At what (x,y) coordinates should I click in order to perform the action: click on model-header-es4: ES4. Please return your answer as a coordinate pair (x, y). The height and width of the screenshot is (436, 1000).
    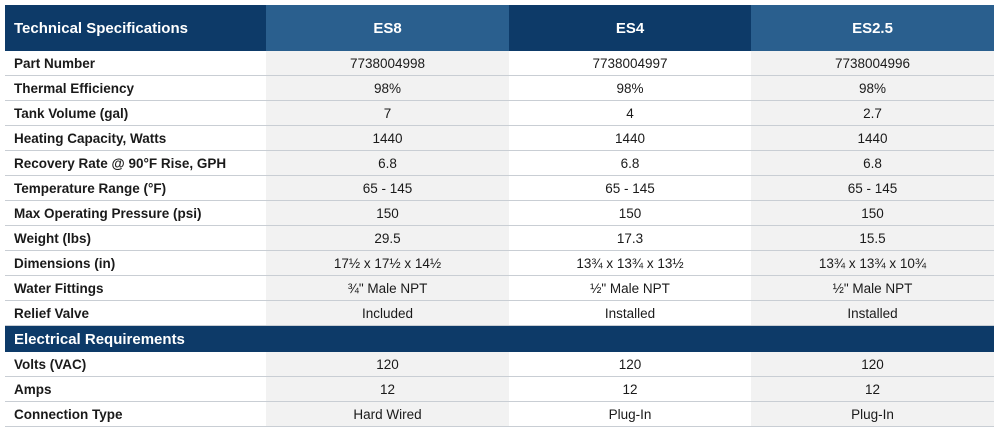
    Looking at the image, I should click on (630, 28).